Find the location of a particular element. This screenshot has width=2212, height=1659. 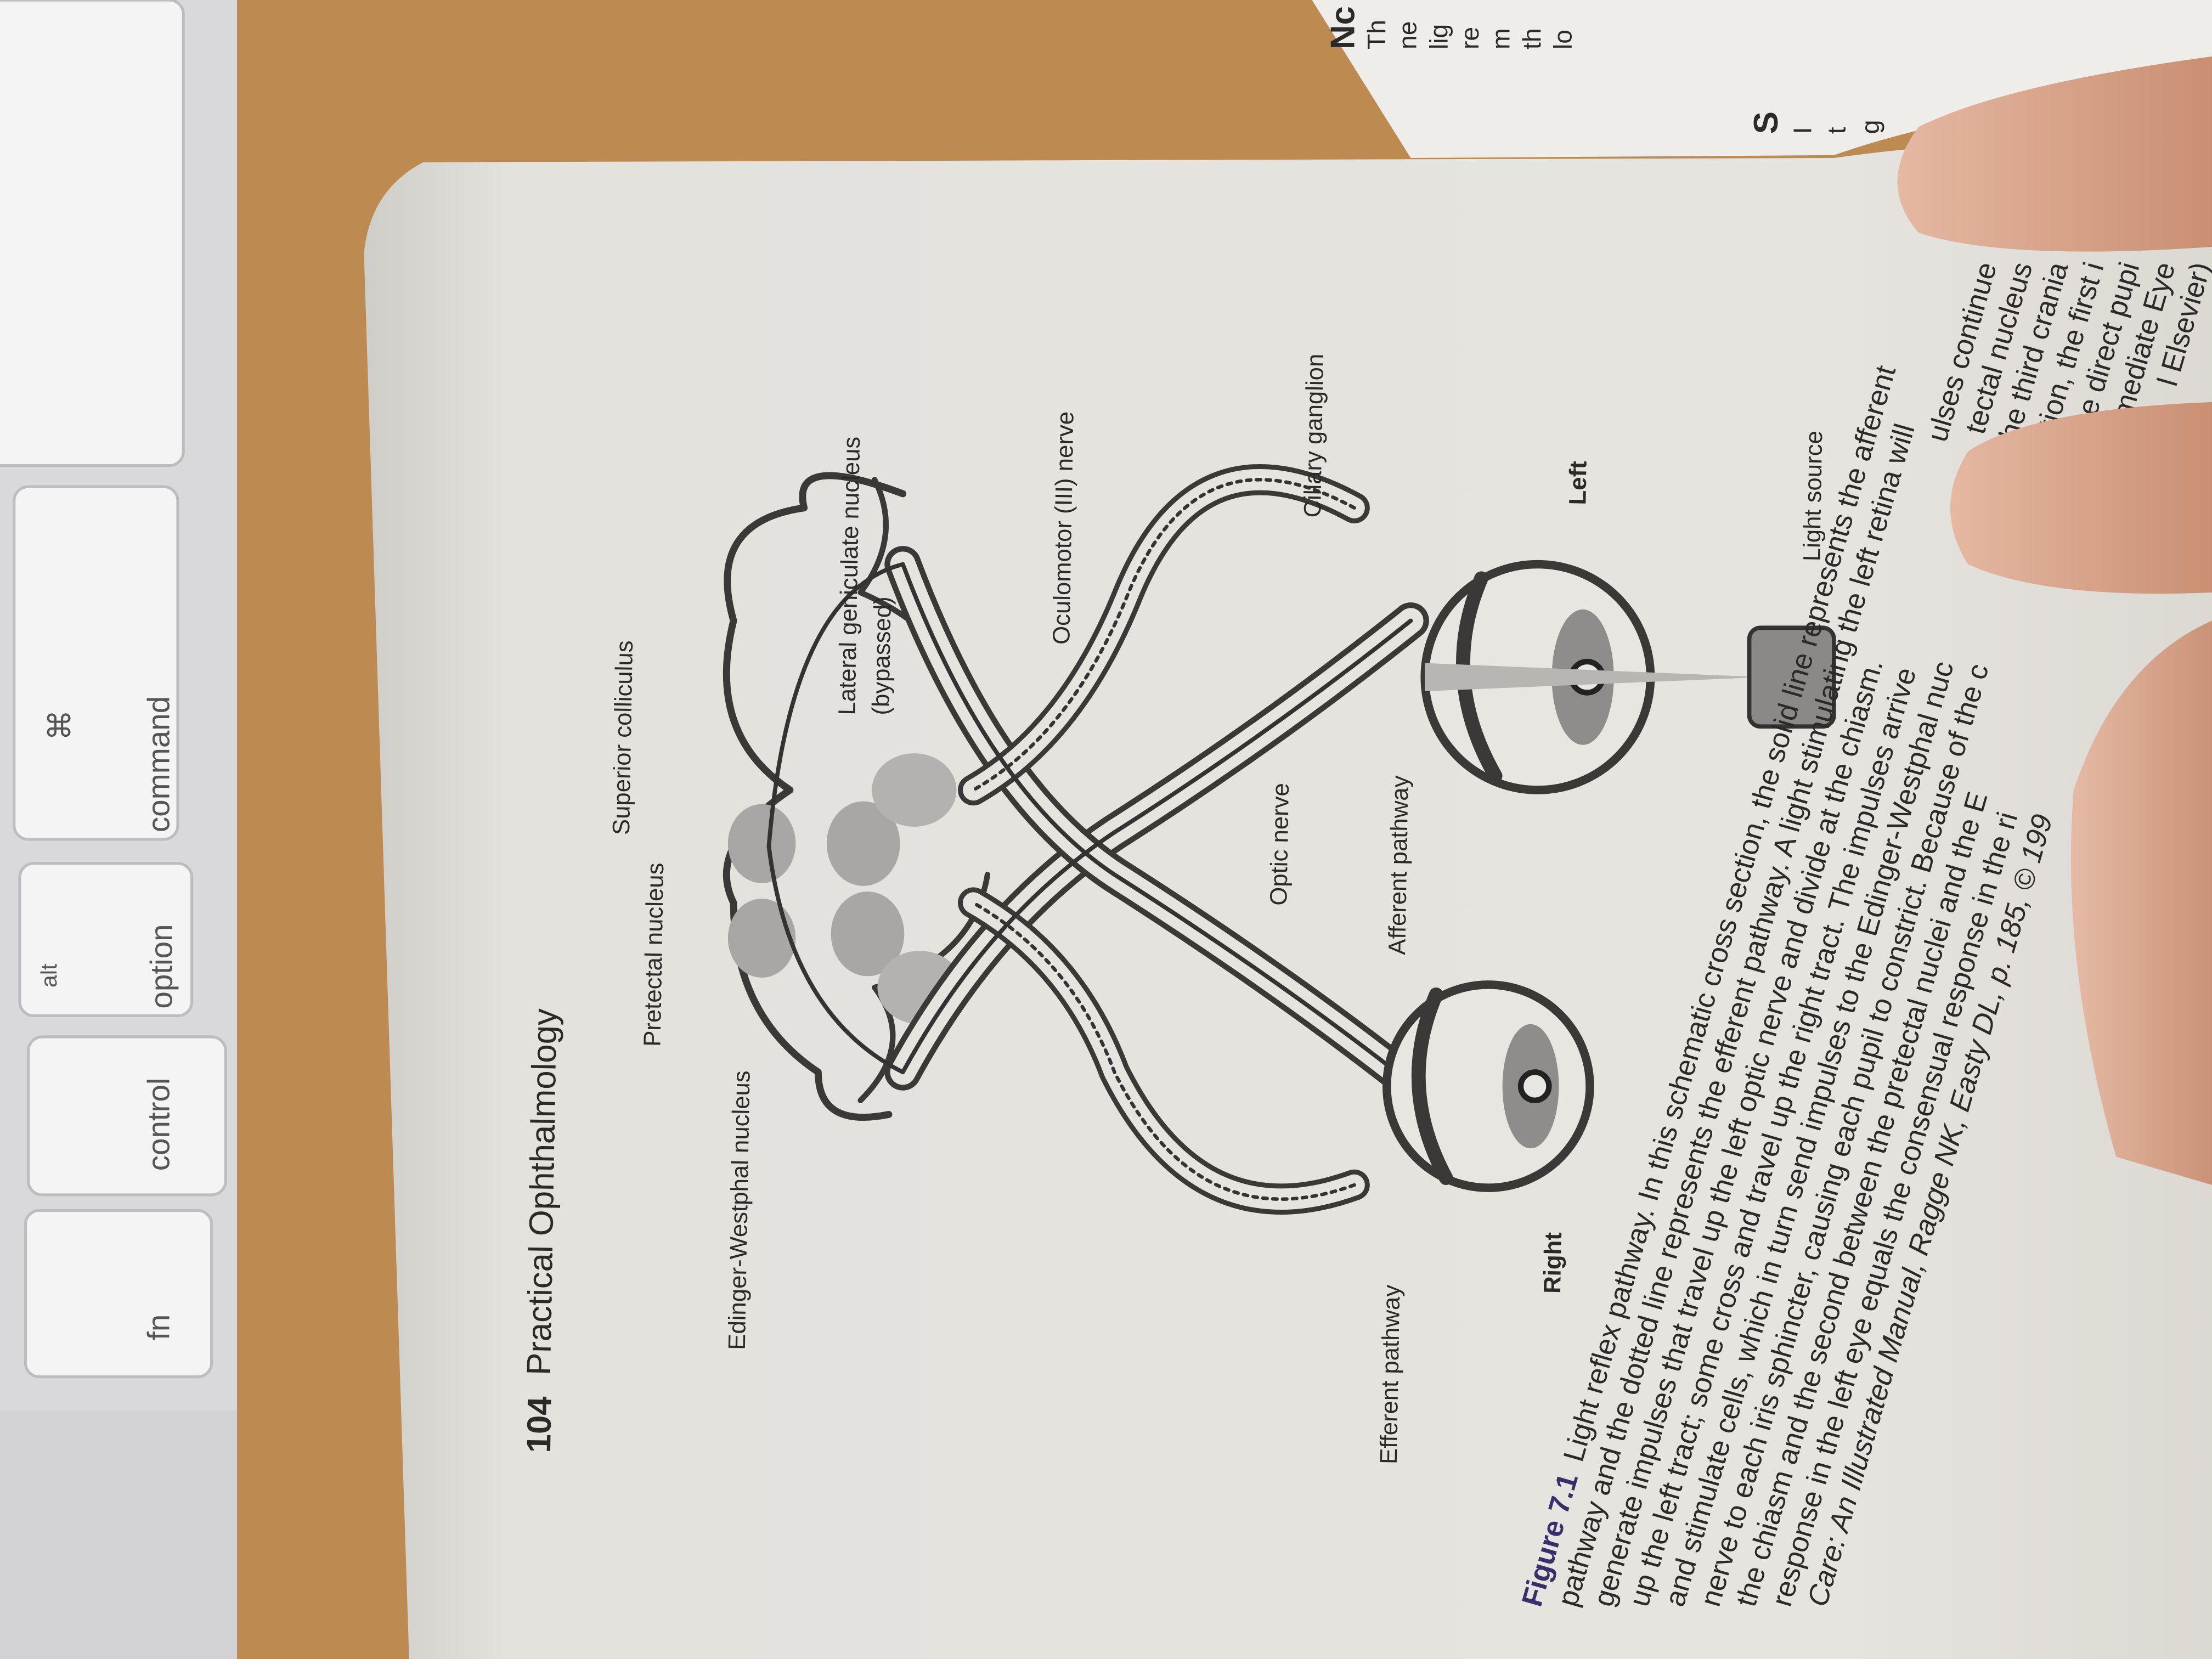

facing-page-fragment: Nc is located at coordinates (1343, 27).